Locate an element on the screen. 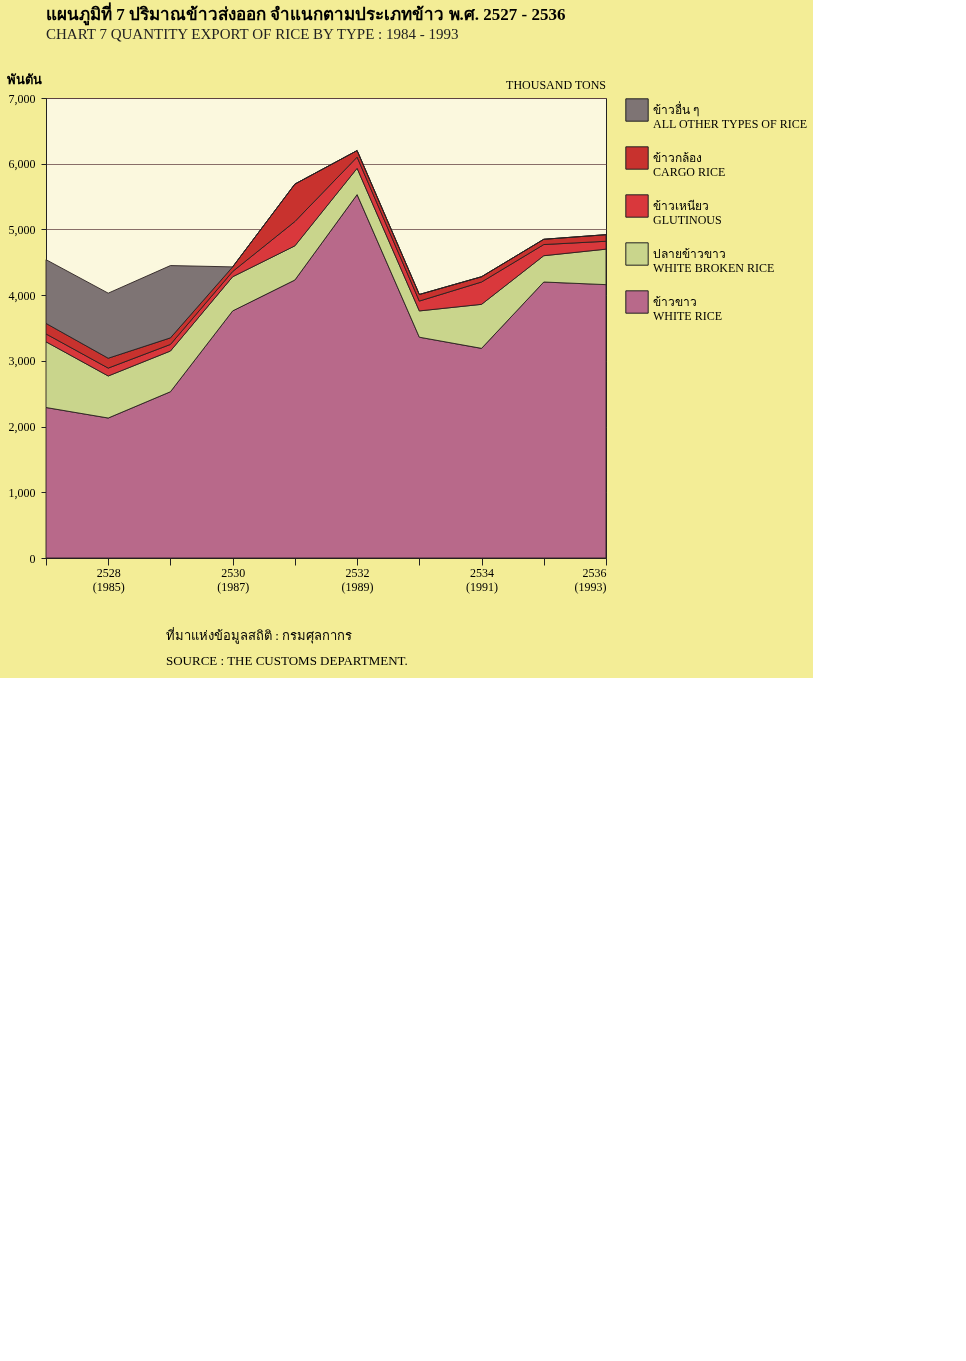 The height and width of the screenshot is (1361, 966). y-tick-label: 7,000 is located at coordinates (22, 98).